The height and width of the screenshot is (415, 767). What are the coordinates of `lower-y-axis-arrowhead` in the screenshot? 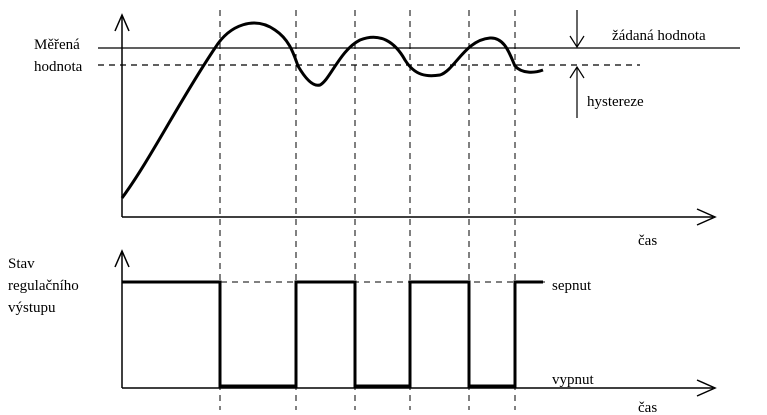 It's located at (122, 258).